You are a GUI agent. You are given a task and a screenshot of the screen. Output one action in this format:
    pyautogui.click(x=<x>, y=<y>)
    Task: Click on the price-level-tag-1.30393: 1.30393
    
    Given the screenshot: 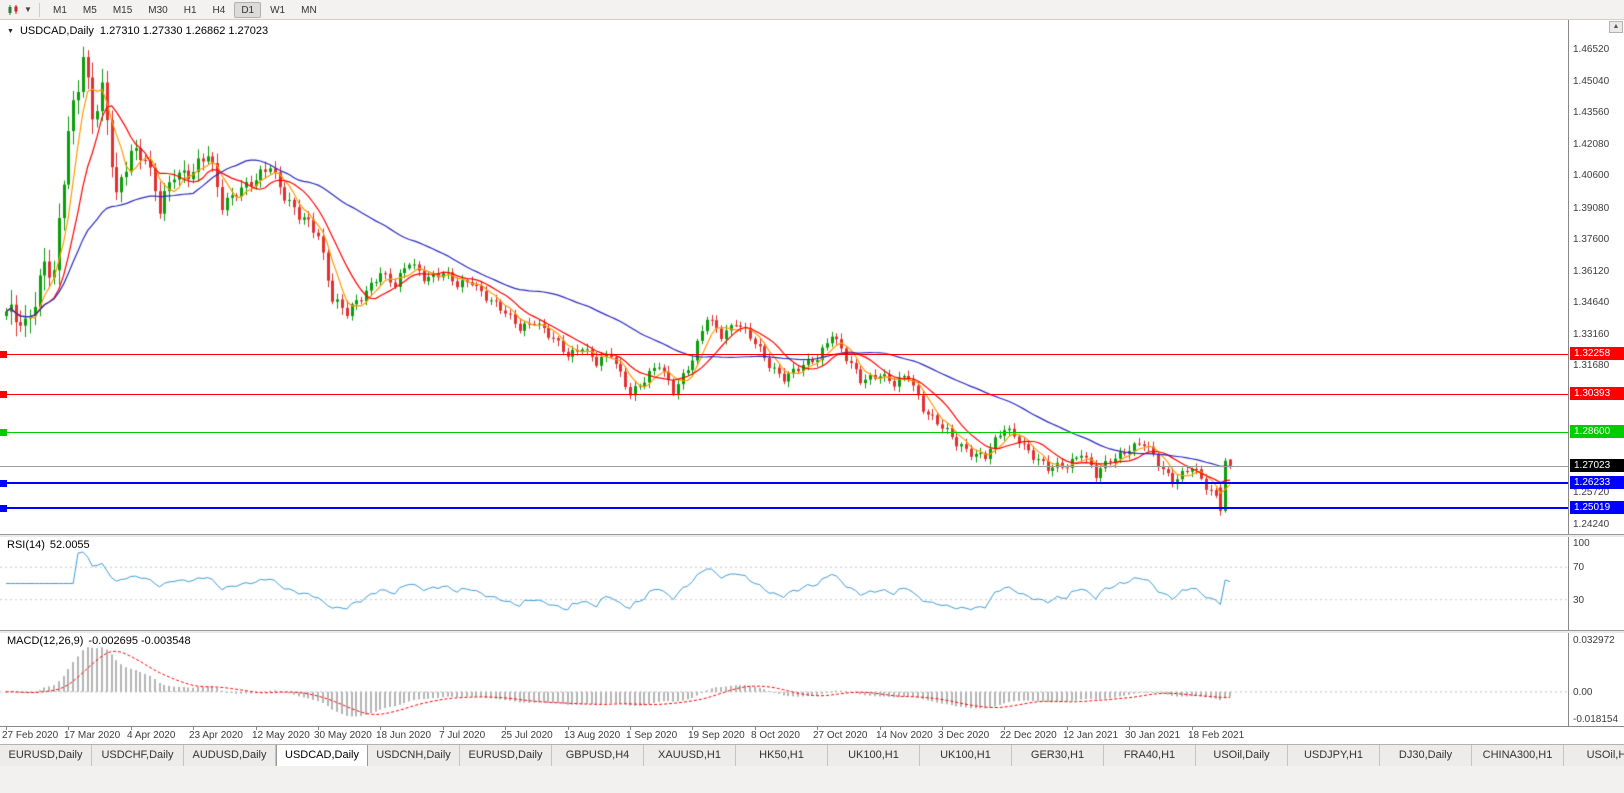 What is the action you would take?
    pyautogui.click(x=1597, y=393)
    